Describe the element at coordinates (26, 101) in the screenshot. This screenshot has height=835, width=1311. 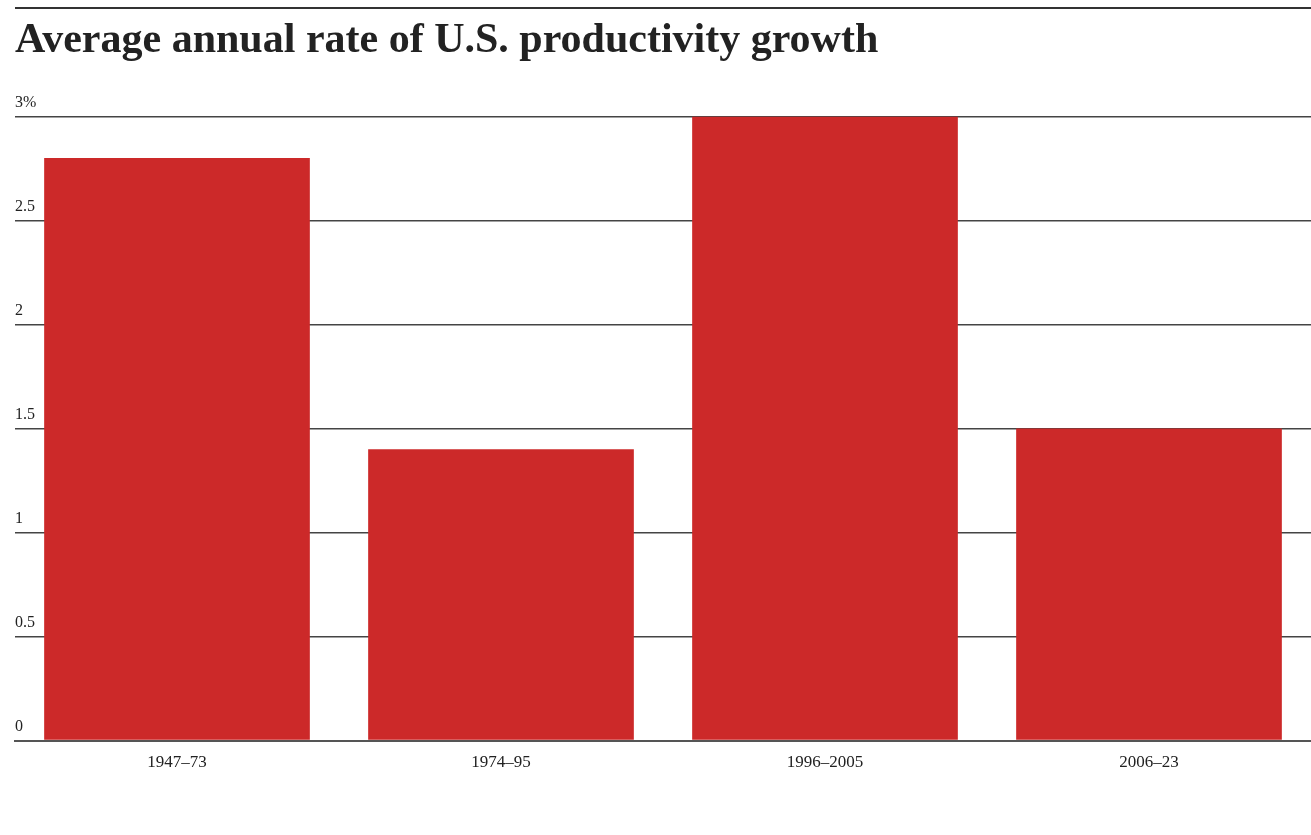
I see `y-tick-label: 3%` at that location.